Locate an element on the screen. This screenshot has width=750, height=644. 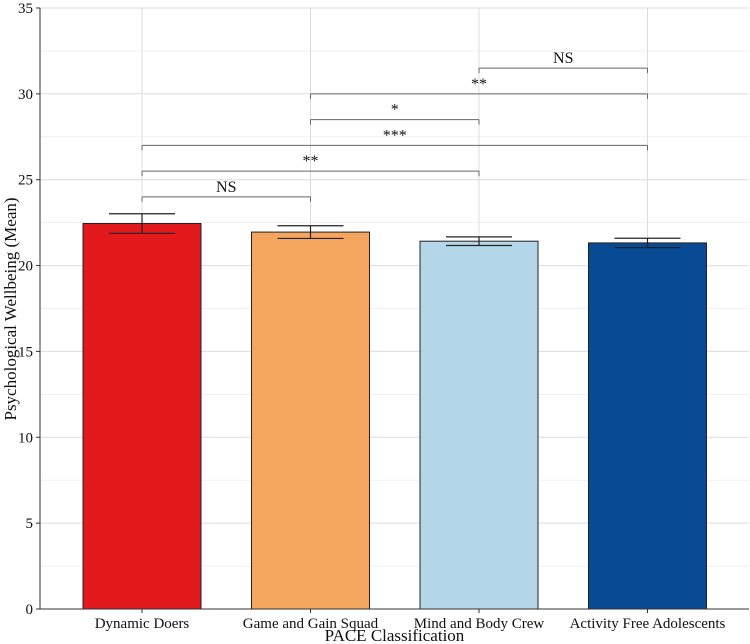
significance-label: *** is located at coordinates (395, 135).